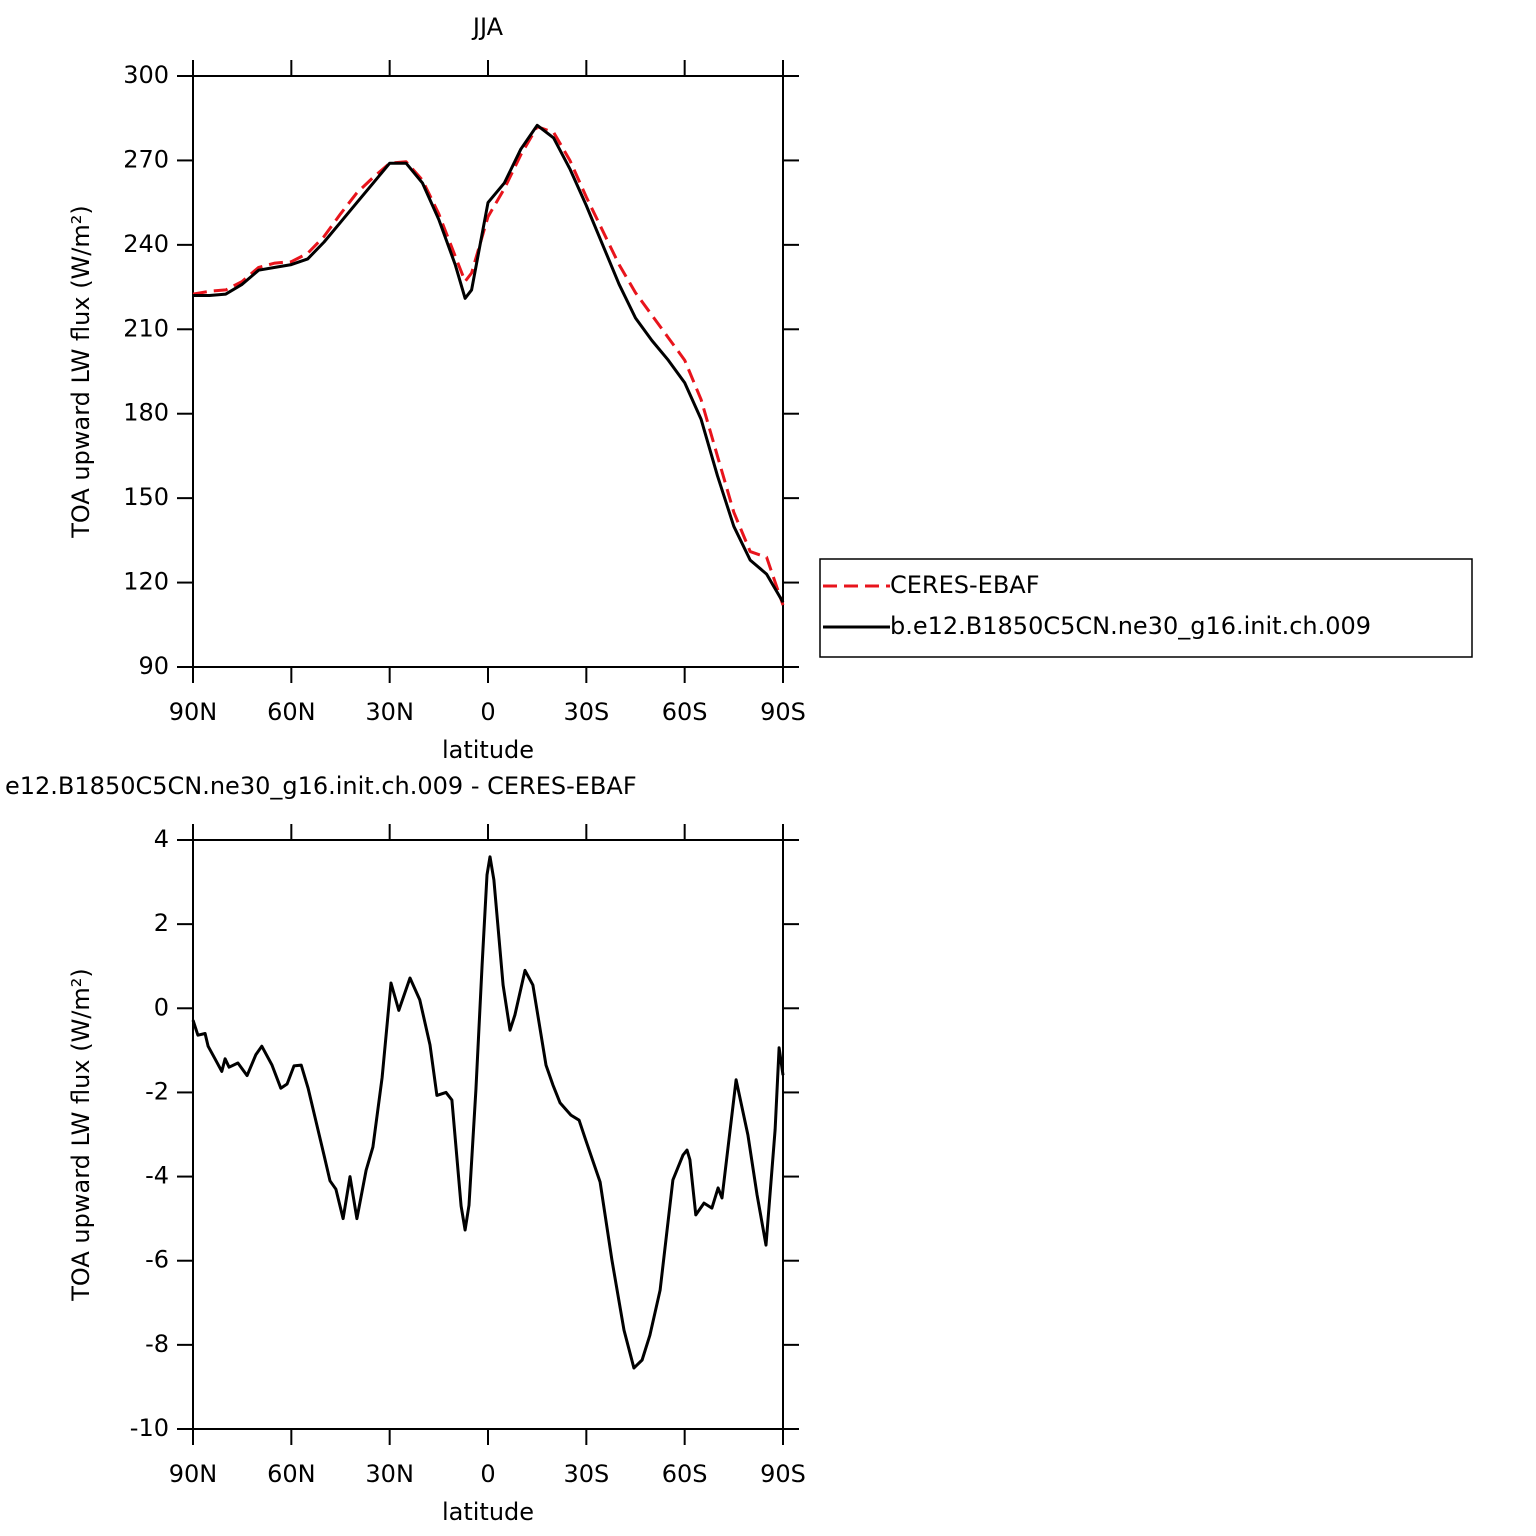  Describe the element at coordinates (157, 1260) in the screenshot. I see `y-tick-label: -6` at that location.